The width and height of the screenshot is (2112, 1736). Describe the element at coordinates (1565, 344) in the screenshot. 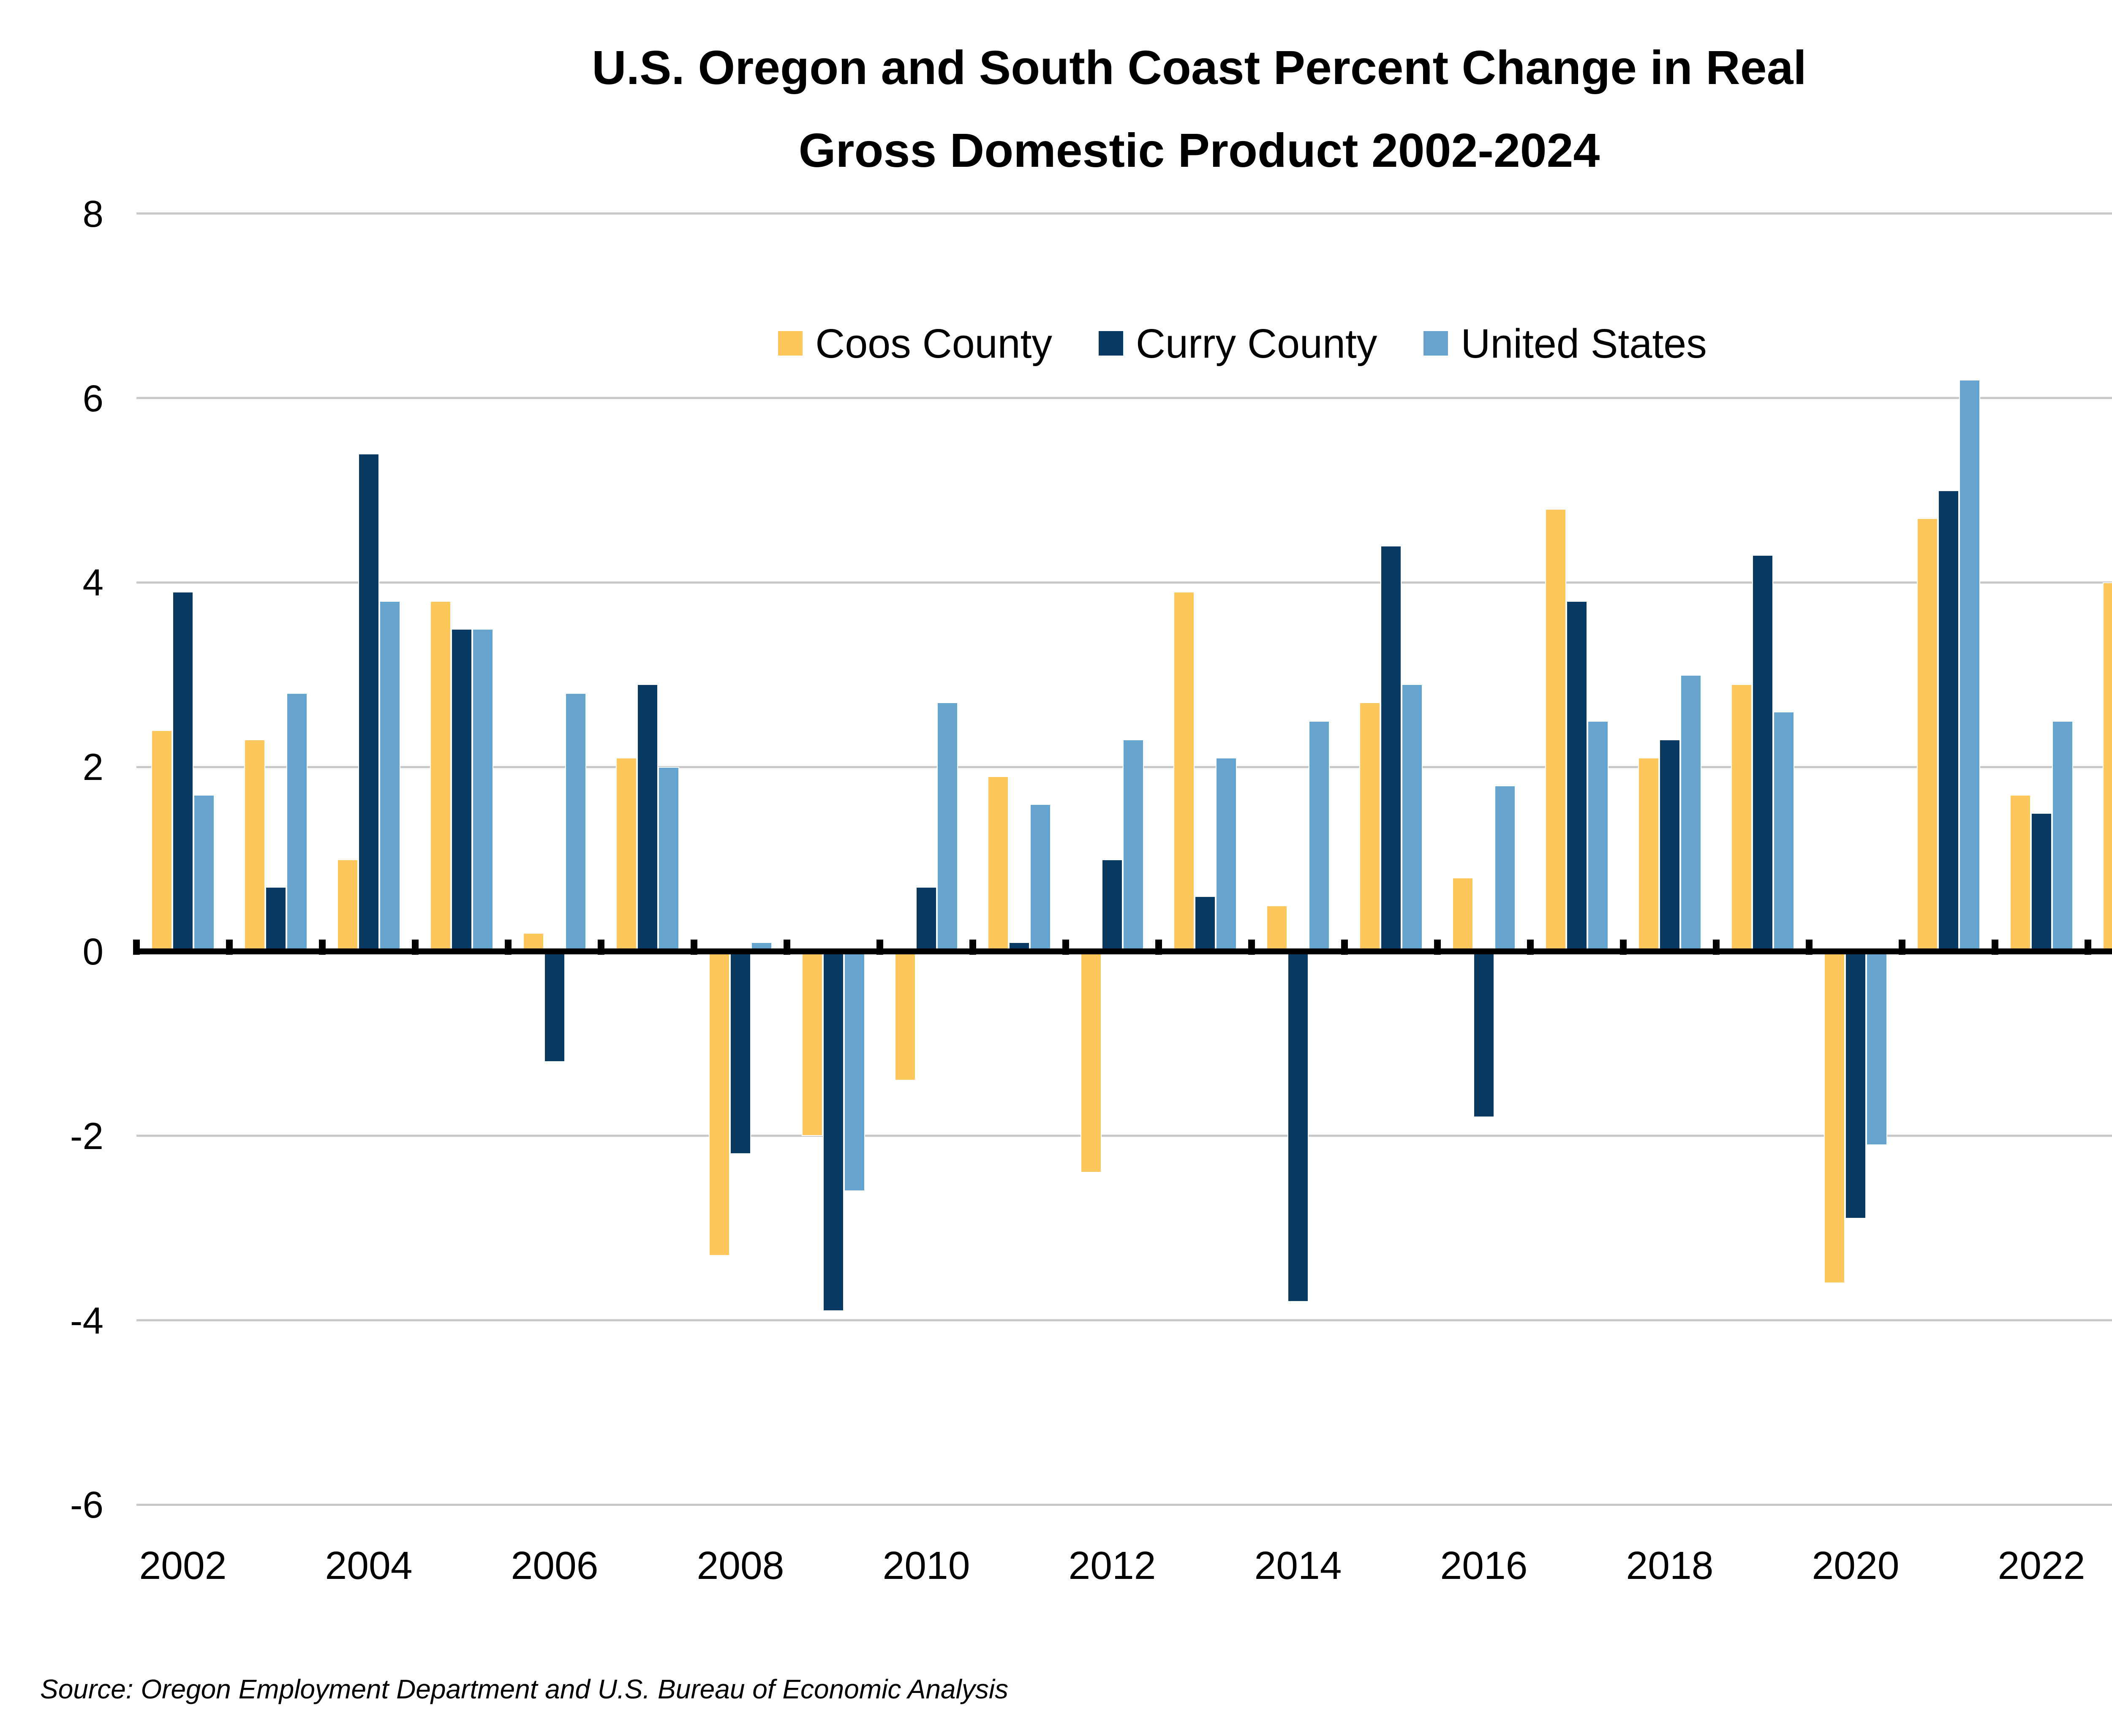

I see `legend-item-united-states: United States` at that location.